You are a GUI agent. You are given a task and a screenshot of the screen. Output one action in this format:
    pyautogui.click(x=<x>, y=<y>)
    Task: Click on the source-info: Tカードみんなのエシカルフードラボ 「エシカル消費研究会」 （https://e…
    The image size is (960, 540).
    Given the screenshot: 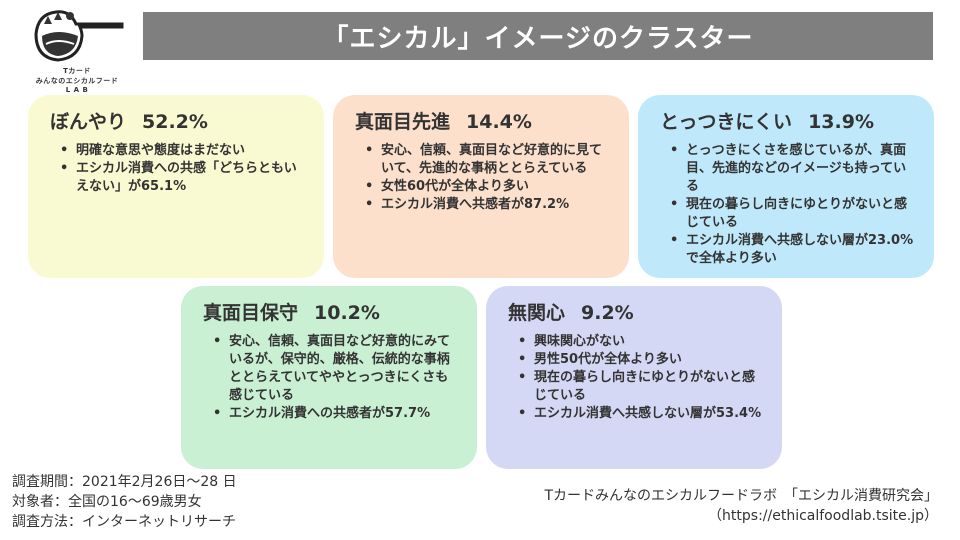 What is the action you would take?
    pyautogui.click(x=741, y=506)
    